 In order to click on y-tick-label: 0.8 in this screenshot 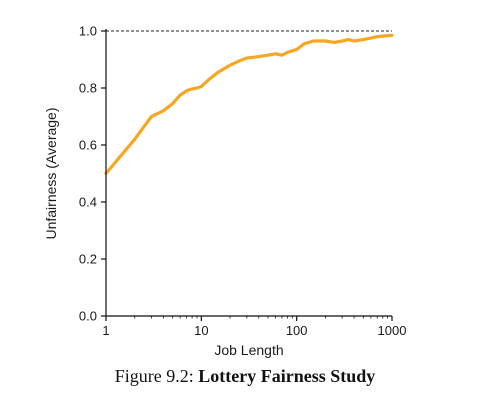, I will do `click(88, 88)`.